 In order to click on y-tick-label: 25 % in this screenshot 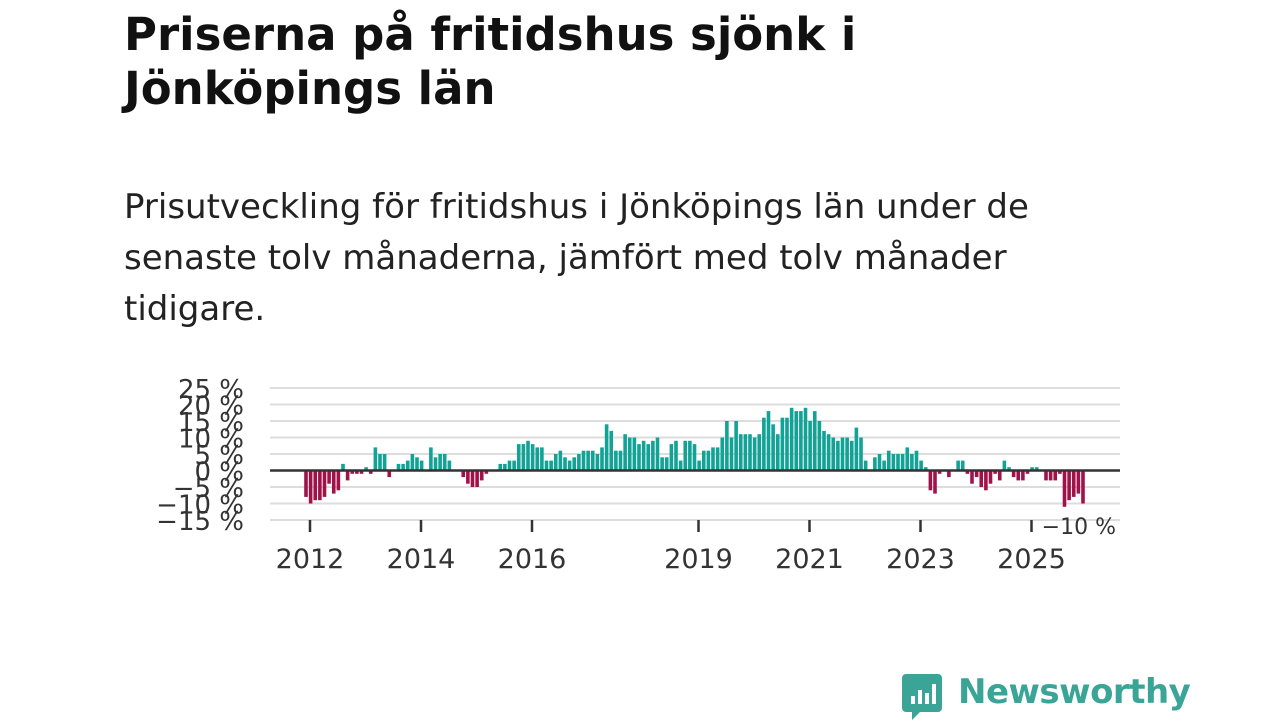, I will do `click(211, 390)`.